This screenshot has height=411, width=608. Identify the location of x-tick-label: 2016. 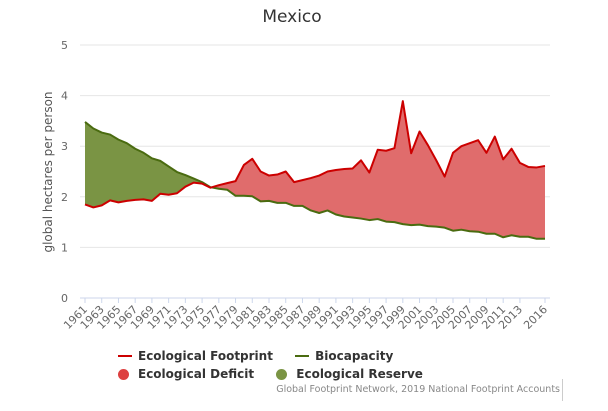
(535, 317).